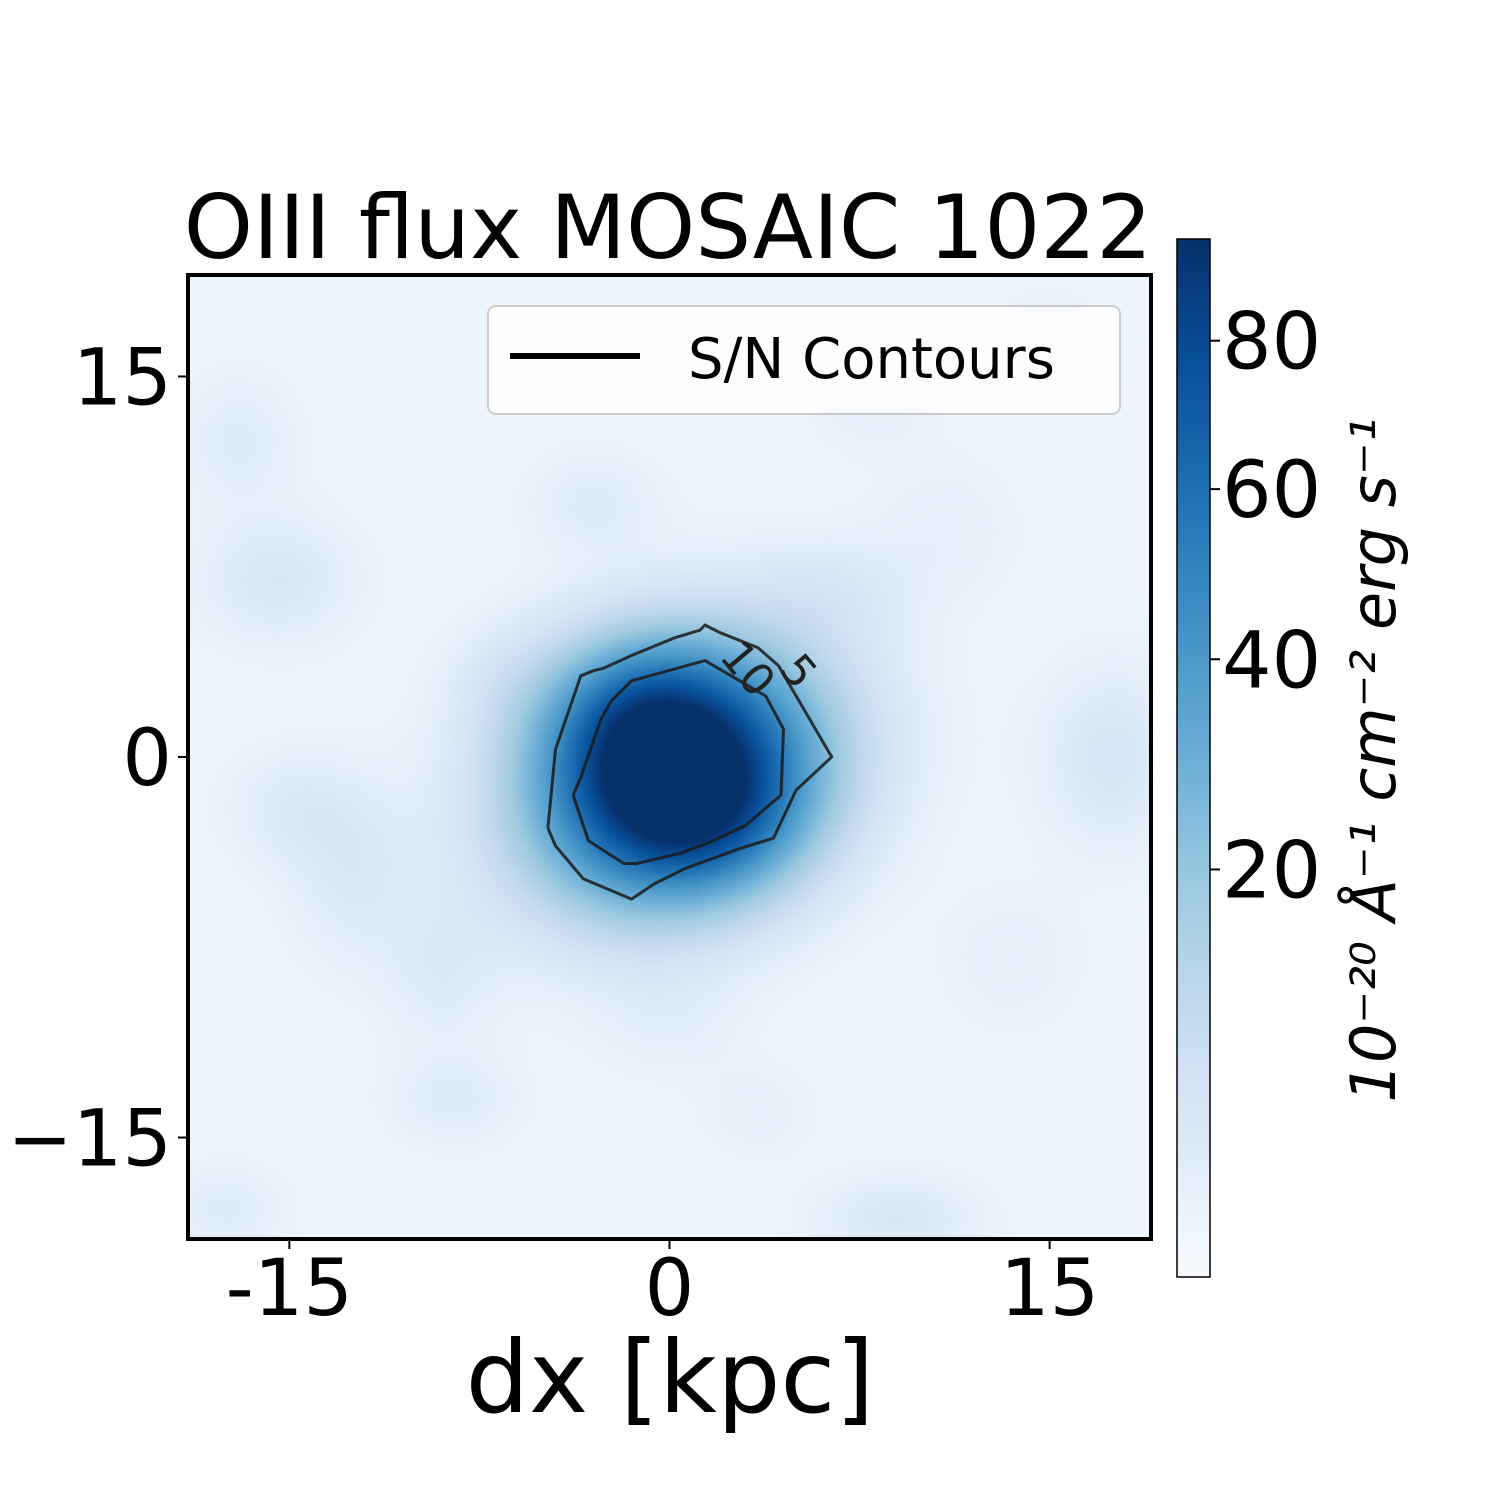 The image size is (1500, 1500). I want to click on y-tick-label: 0, so click(147, 759).